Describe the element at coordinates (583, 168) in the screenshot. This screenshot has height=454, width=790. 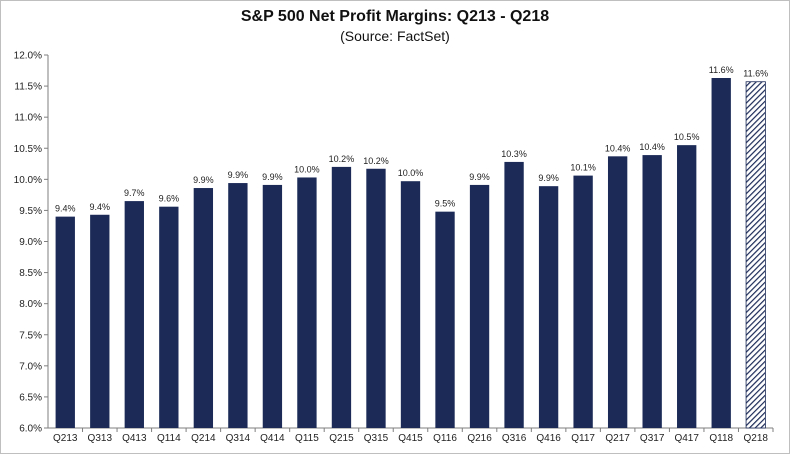
I see `data-label: 10.1%` at that location.